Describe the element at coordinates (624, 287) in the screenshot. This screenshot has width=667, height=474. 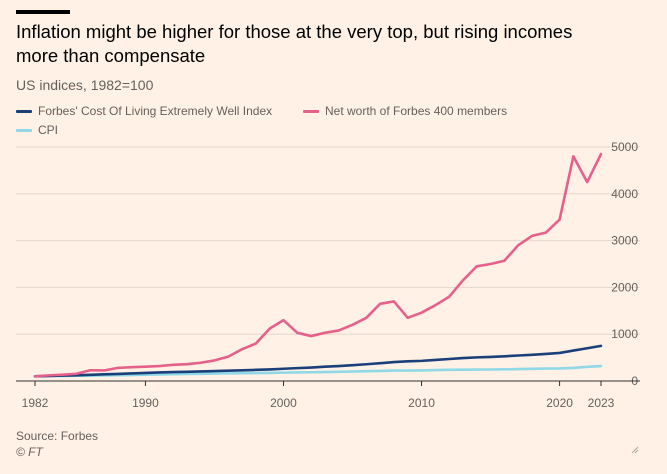
I see `y-tick-label-2000: 2000` at that location.